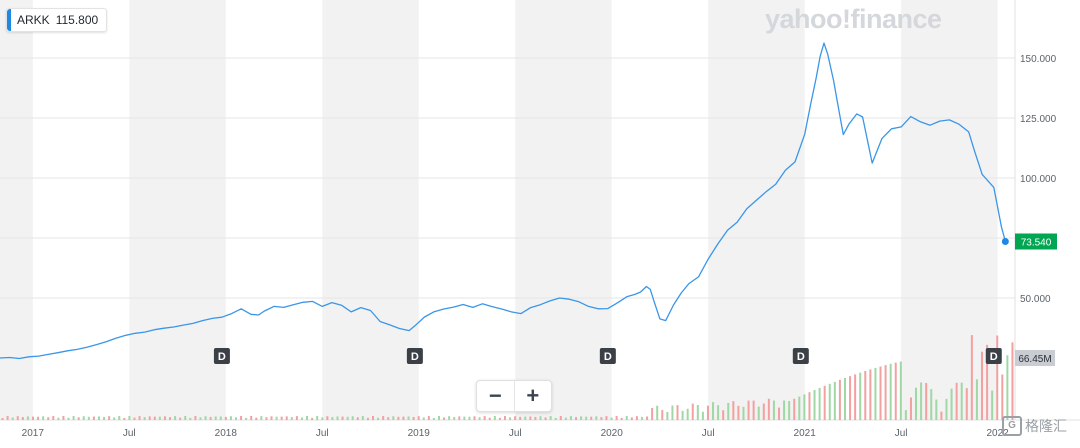 This screenshot has width=1080, height=448. What do you see at coordinates (1038, 119) in the screenshot?
I see `y-tick-label: 125.000` at bounding box center [1038, 119].